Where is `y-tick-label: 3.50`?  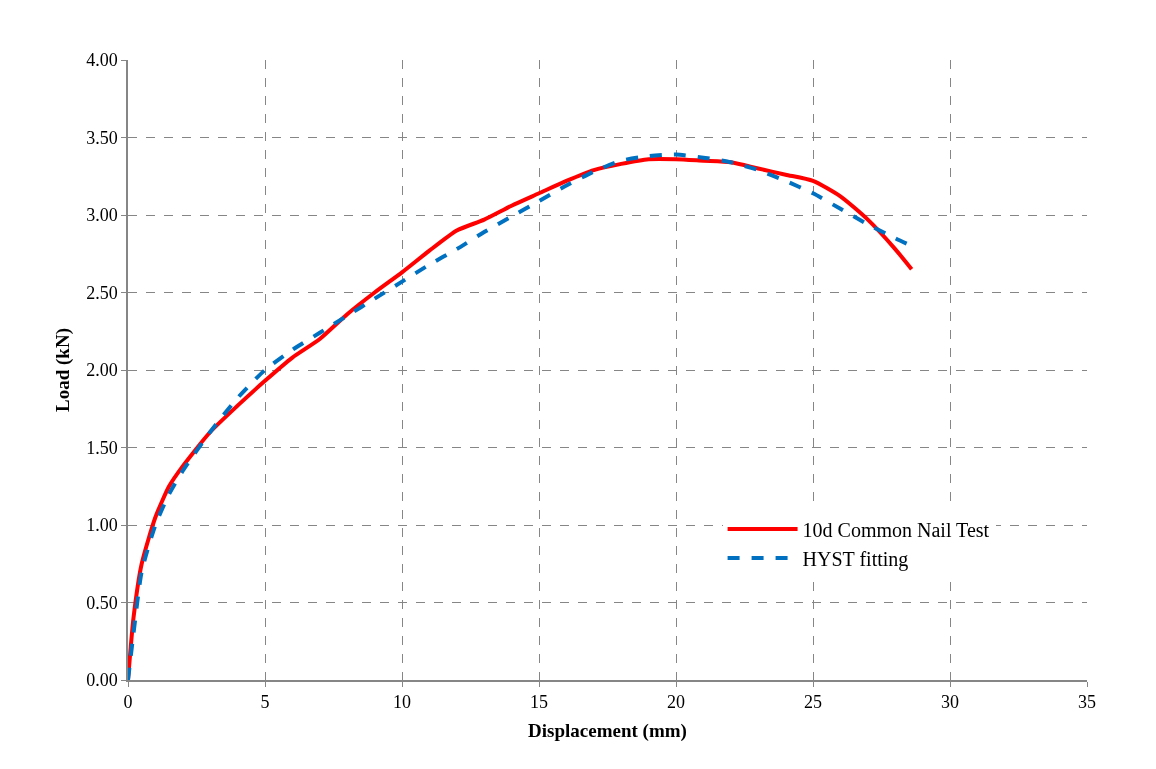
y-tick-label: 3.50 is located at coordinates (102, 137).